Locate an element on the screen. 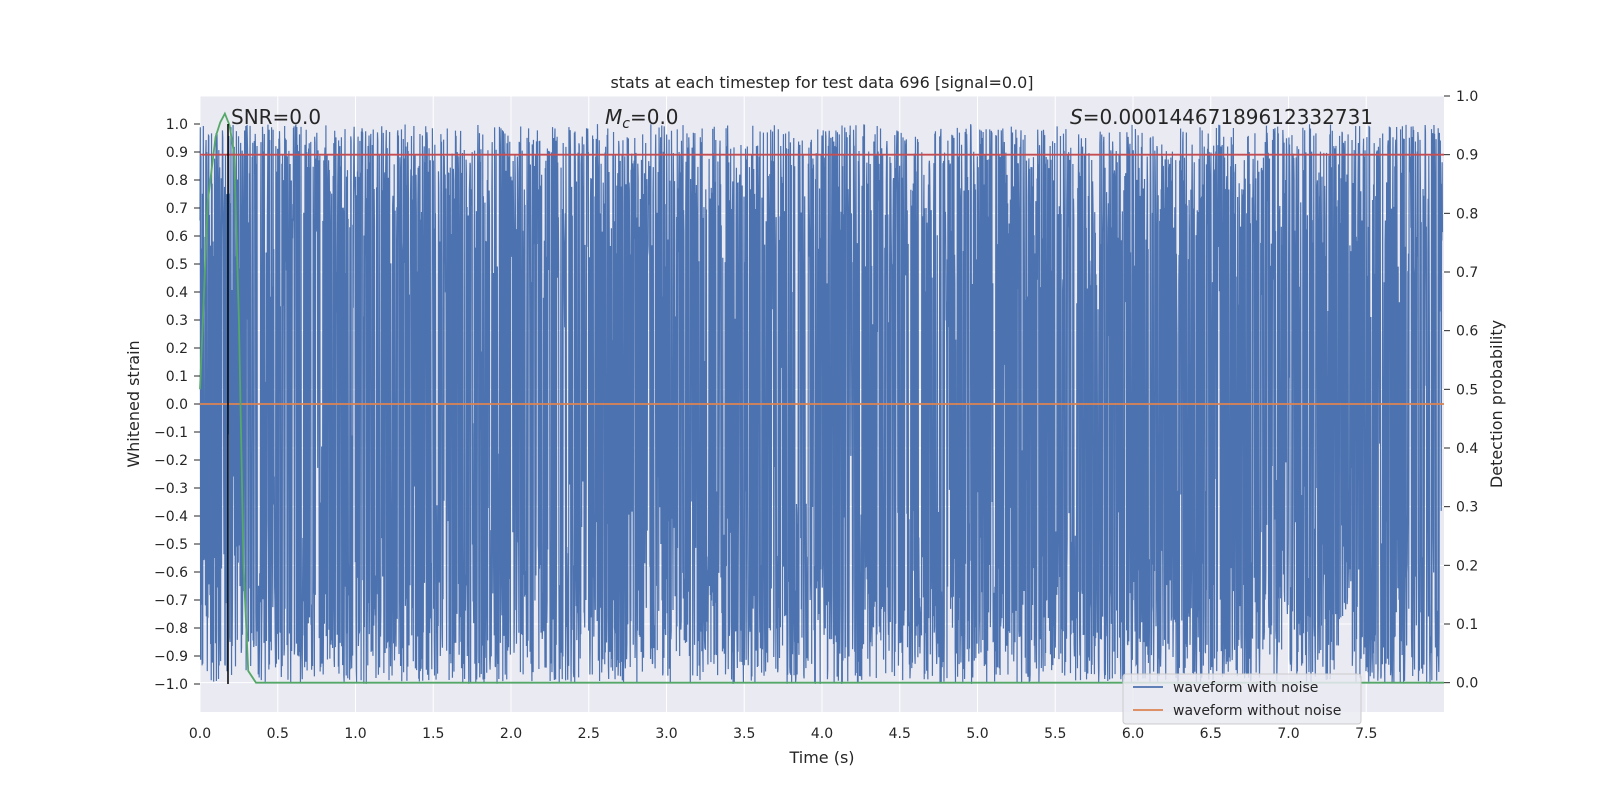 The image size is (1600, 800). y-tick-label: 0.1 is located at coordinates (177, 377).